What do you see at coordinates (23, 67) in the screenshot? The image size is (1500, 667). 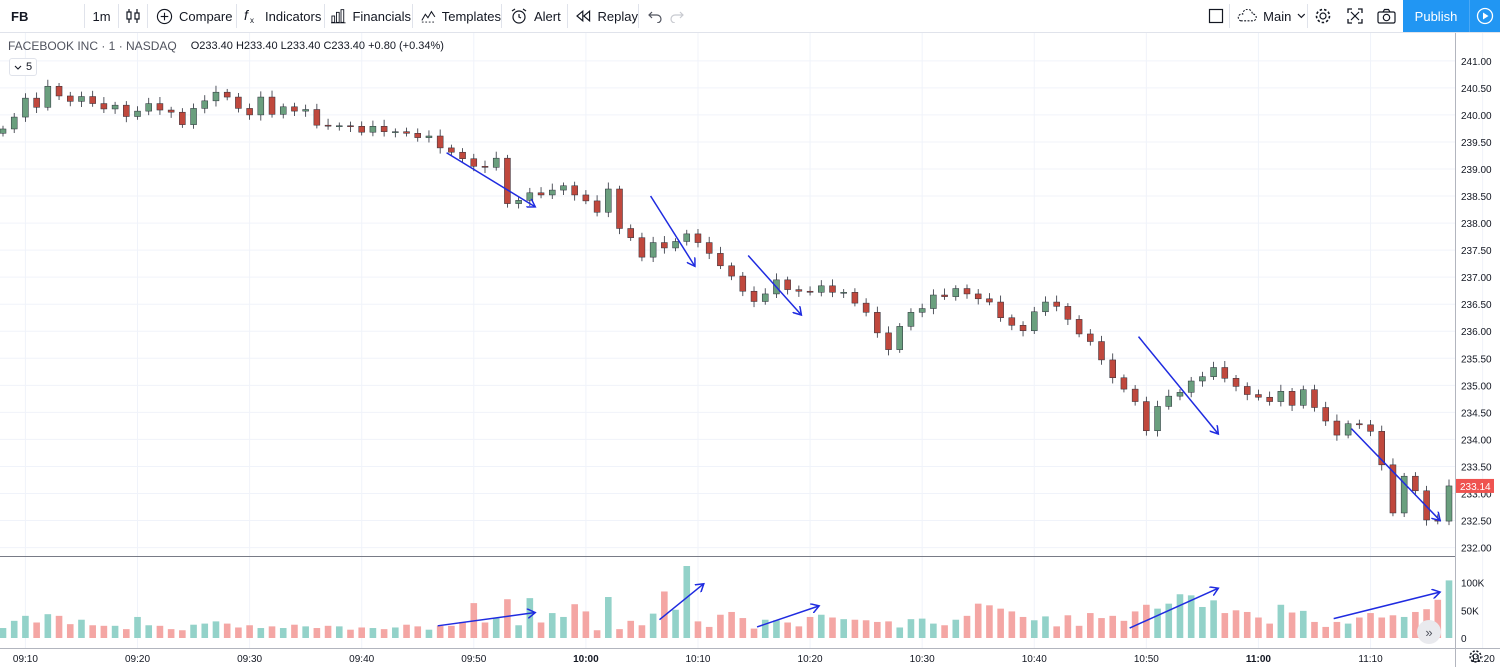 I see `volume-ma-toggle: 5` at bounding box center [23, 67].